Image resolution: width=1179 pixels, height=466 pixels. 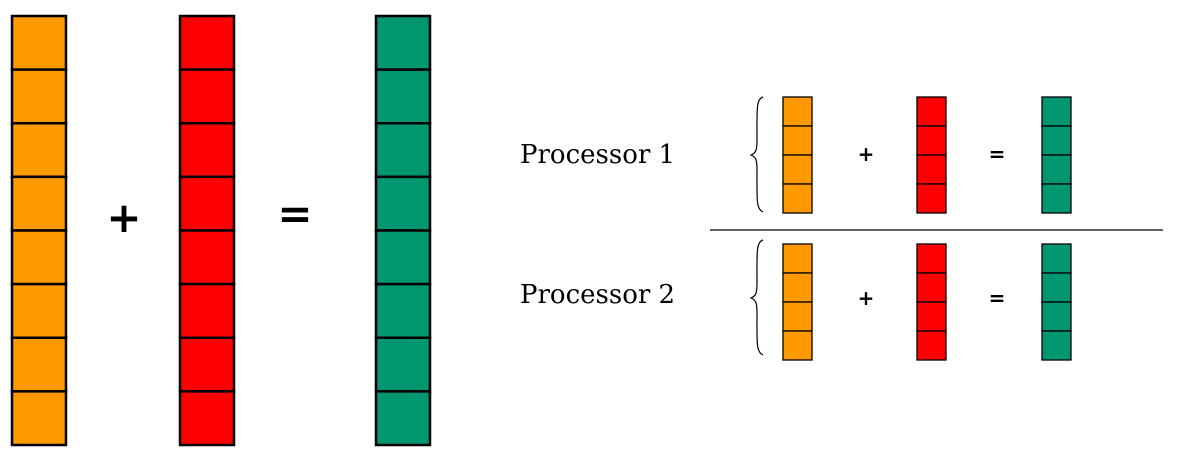 I want to click on processor-1-brace, so click(x=756, y=154).